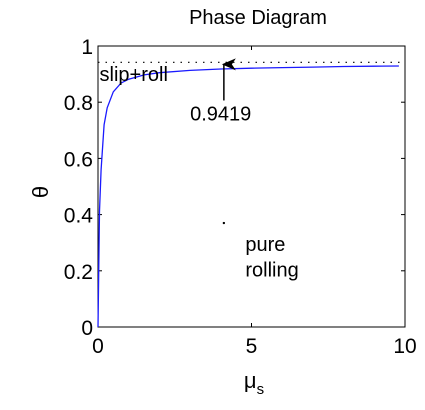  Describe the element at coordinates (250, 380) in the screenshot. I see `x-axis-label-main: μ` at that location.